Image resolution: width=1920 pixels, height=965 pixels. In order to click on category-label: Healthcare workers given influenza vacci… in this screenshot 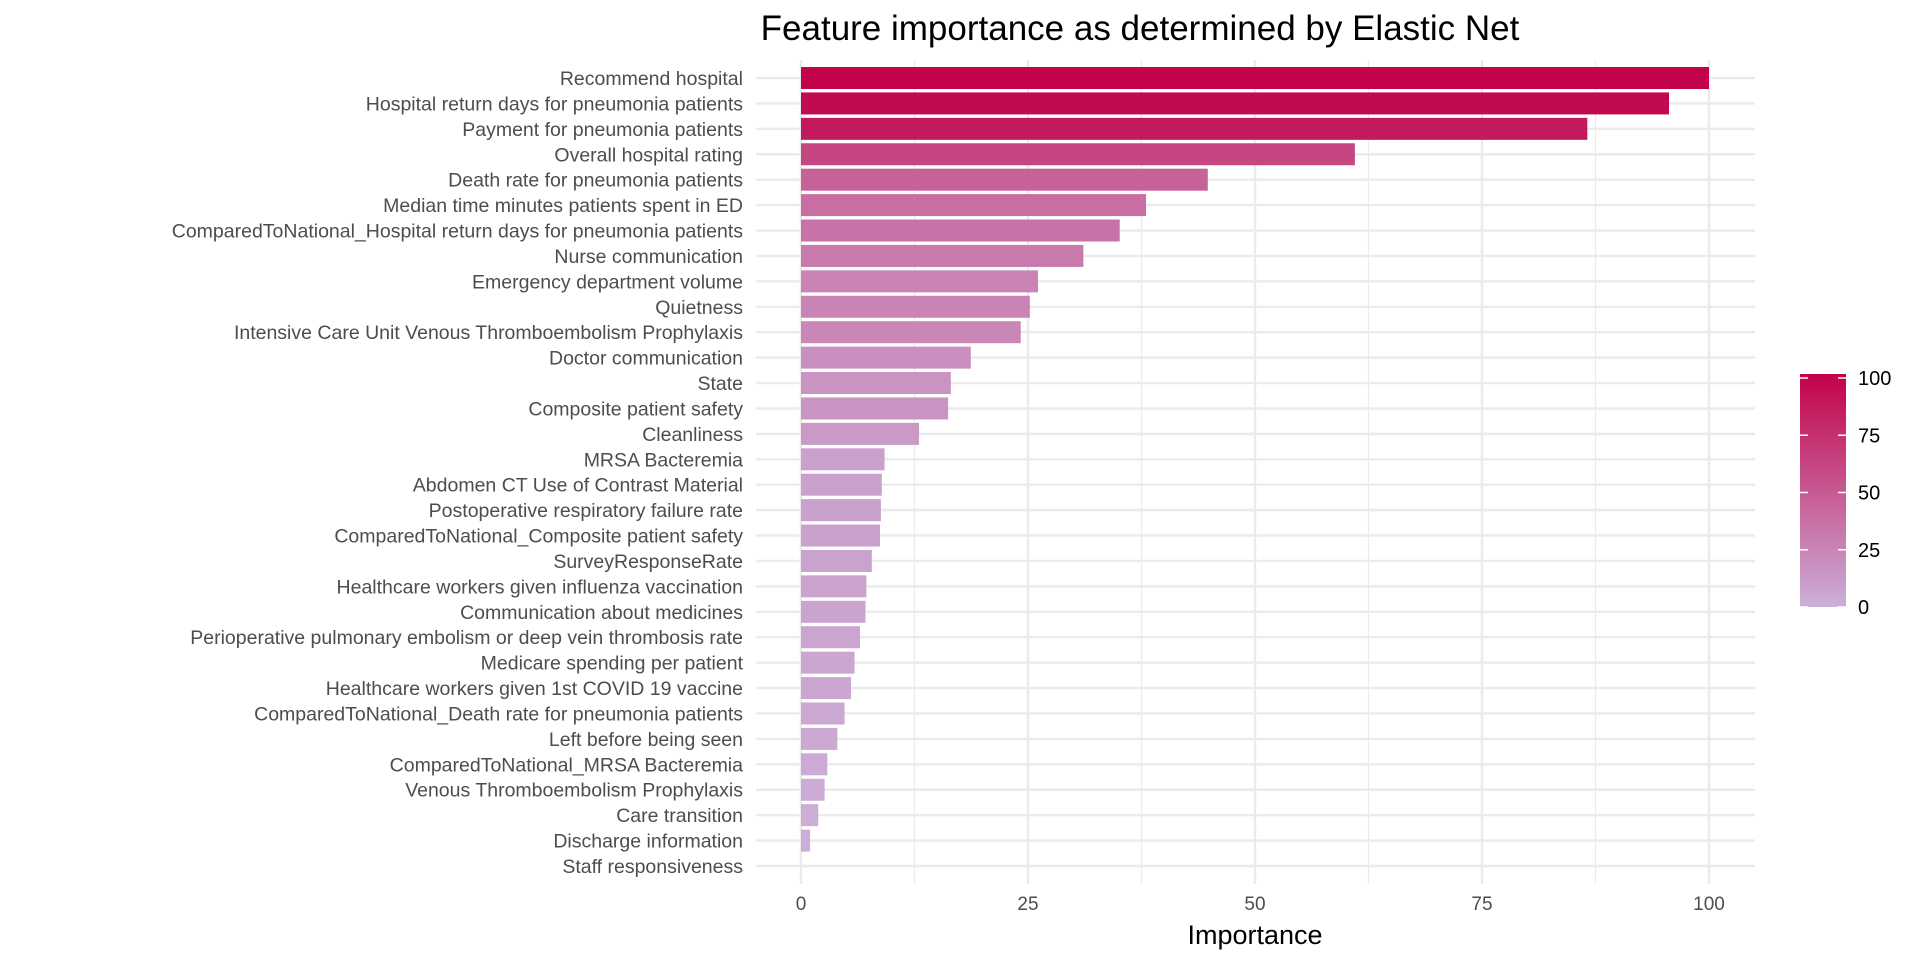, I will do `click(540, 587)`.